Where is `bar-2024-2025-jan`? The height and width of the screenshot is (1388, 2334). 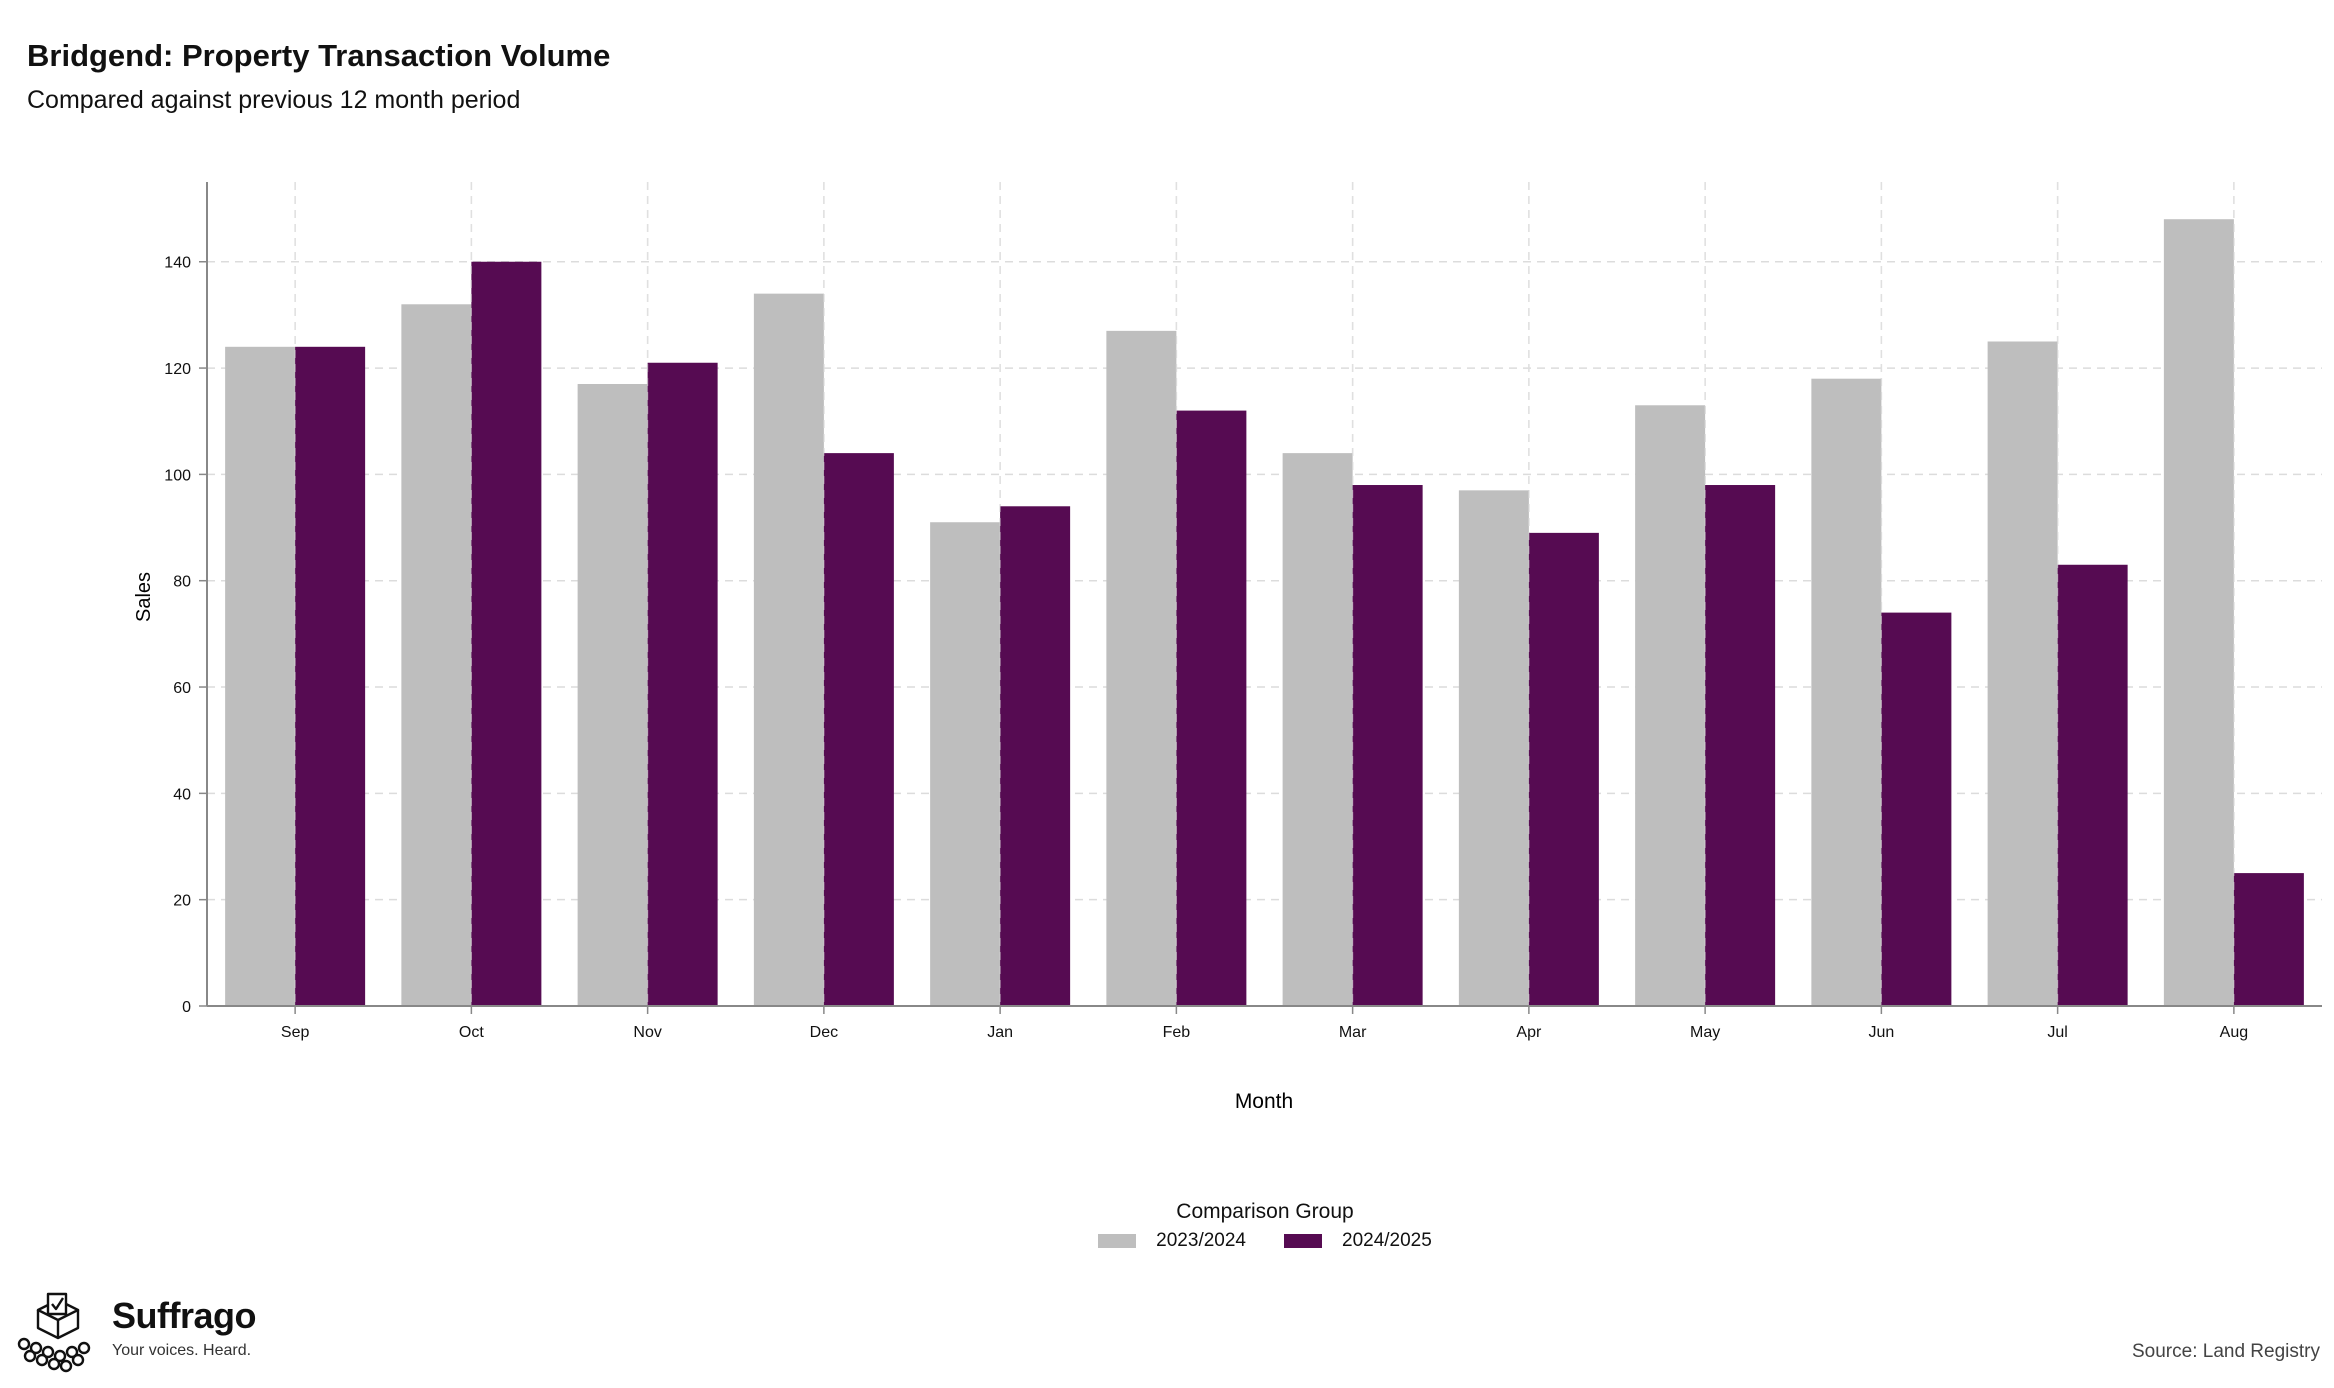 bar-2024-2025-jan is located at coordinates (1035, 756).